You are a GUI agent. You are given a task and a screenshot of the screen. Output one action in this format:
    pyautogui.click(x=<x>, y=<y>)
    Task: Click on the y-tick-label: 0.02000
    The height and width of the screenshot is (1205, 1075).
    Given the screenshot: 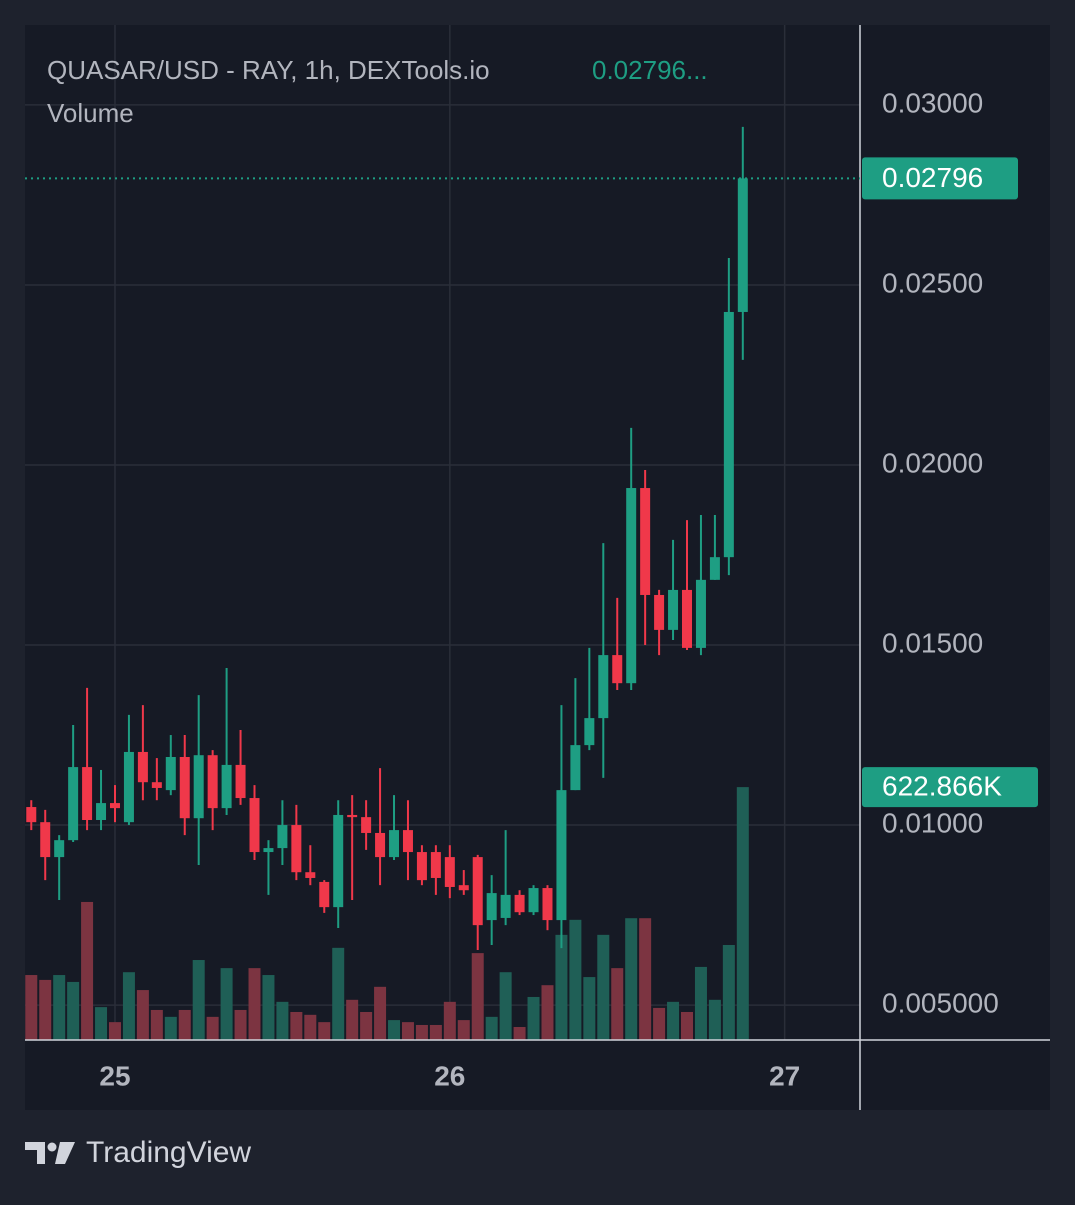 What is the action you would take?
    pyautogui.click(x=932, y=462)
    